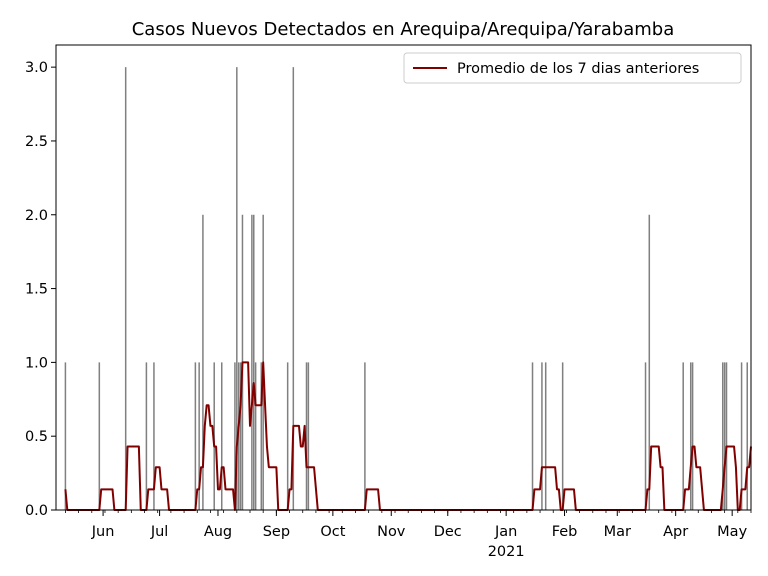 This screenshot has height=576, width=768. Describe the element at coordinates (506, 552) in the screenshot. I see `x-tick-year-label: 2021` at that location.